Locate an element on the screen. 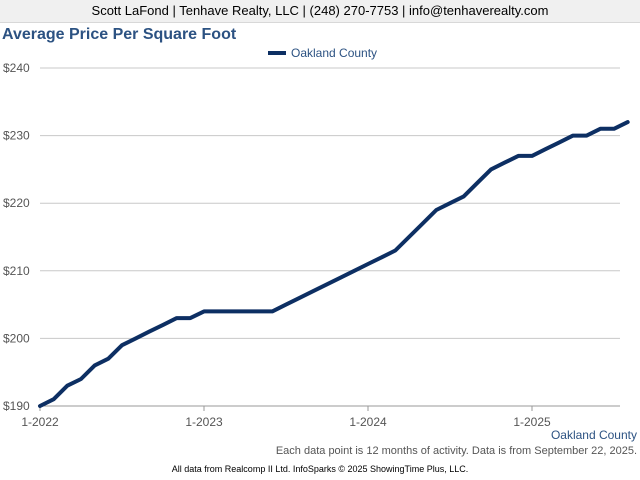 The image size is (640, 480). y-tick-label: $210 is located at coordinates (16, 271).